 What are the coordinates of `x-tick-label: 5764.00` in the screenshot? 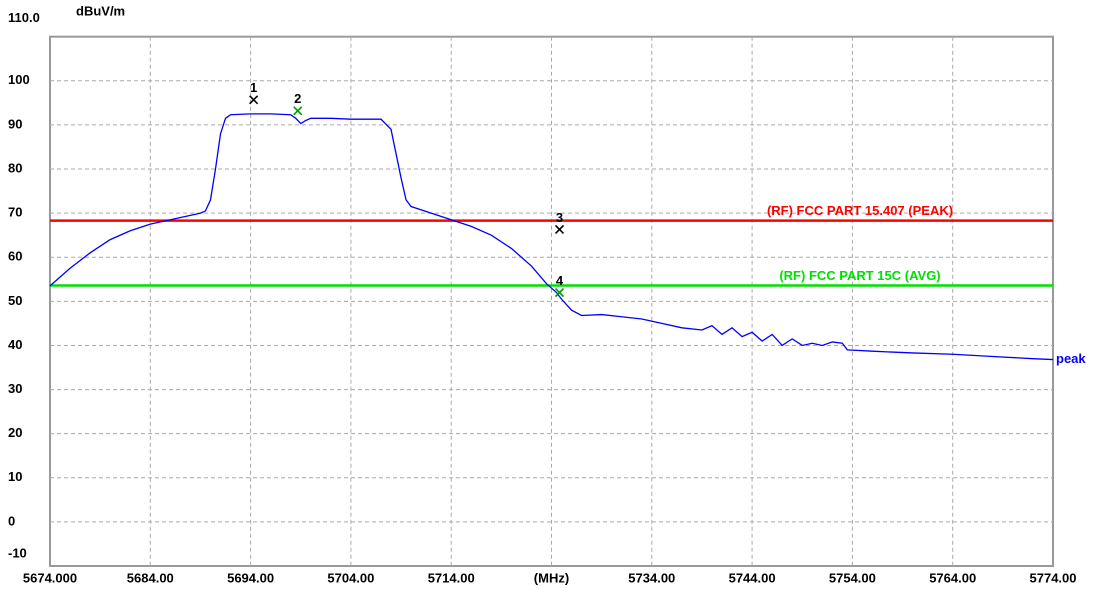 It's located at (952, 577).